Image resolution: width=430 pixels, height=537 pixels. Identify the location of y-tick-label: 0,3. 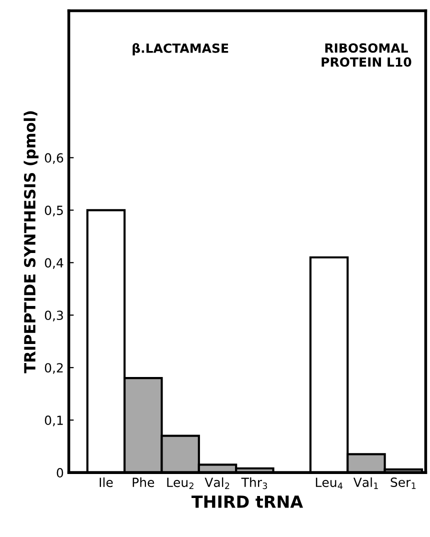
(53, 316).